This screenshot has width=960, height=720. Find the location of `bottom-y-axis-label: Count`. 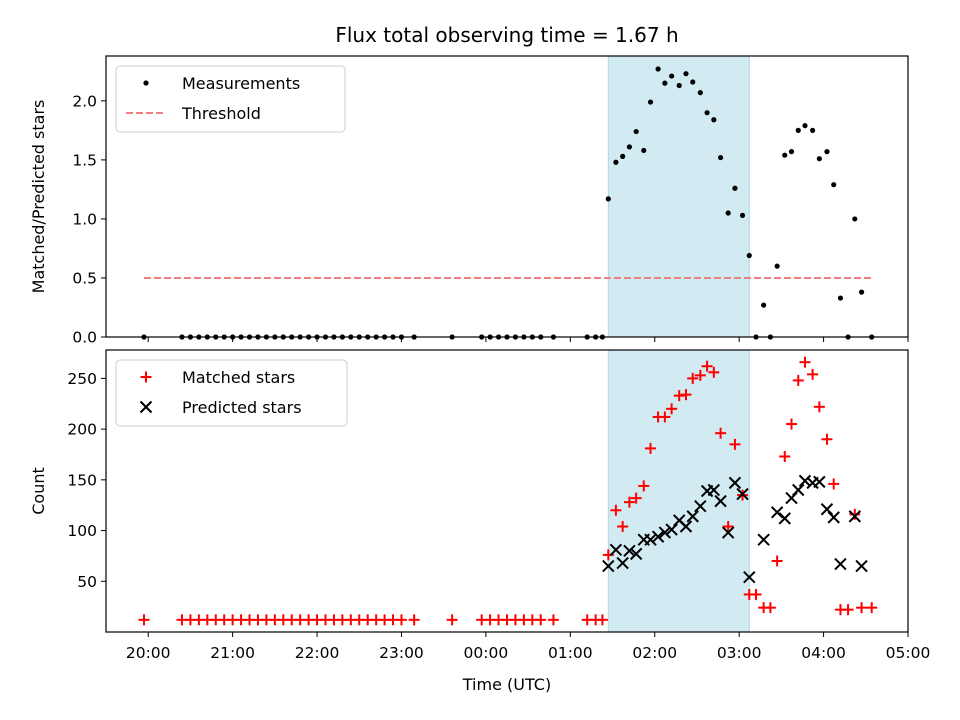

bottom-y-axis-label: Count is located at coordinates (38, 491).